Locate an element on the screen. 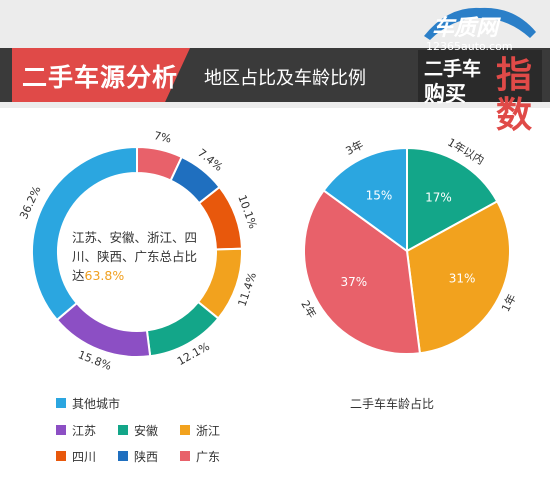 The width and height of the screenshot is (550, 480). logo-line2: 购买 is located at coordinates (445, 94).